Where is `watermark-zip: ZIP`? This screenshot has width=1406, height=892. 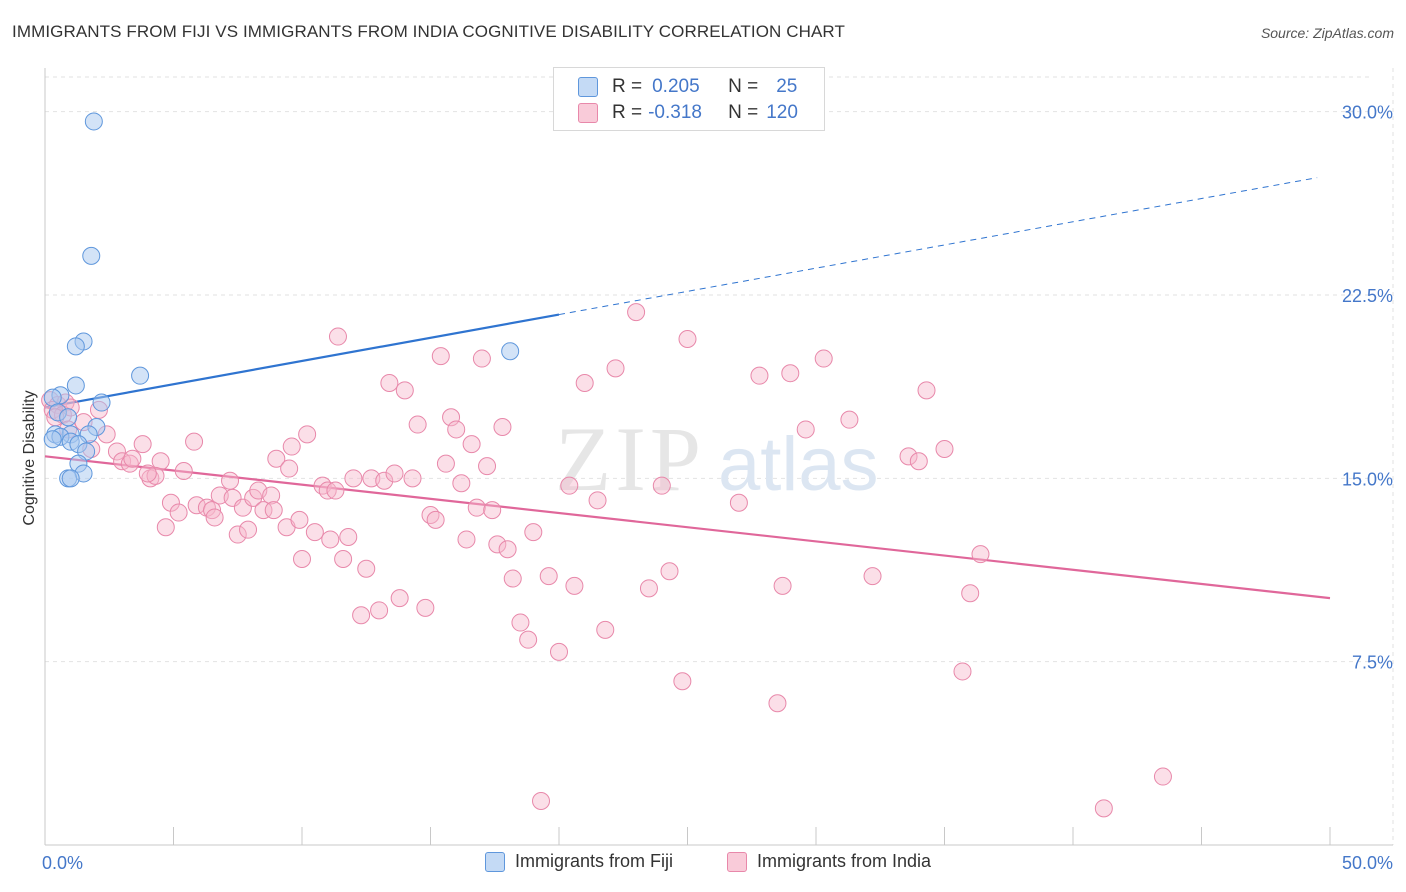 watermark-zip: ZIP is located at coordinates (630, 459).